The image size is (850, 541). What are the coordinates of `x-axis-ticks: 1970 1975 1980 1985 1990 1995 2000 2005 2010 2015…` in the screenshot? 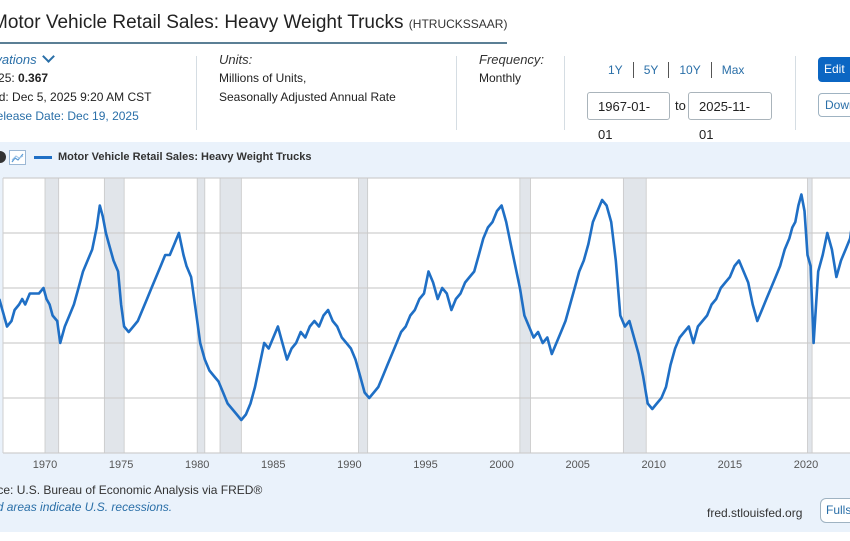 It's located at (425, 465).